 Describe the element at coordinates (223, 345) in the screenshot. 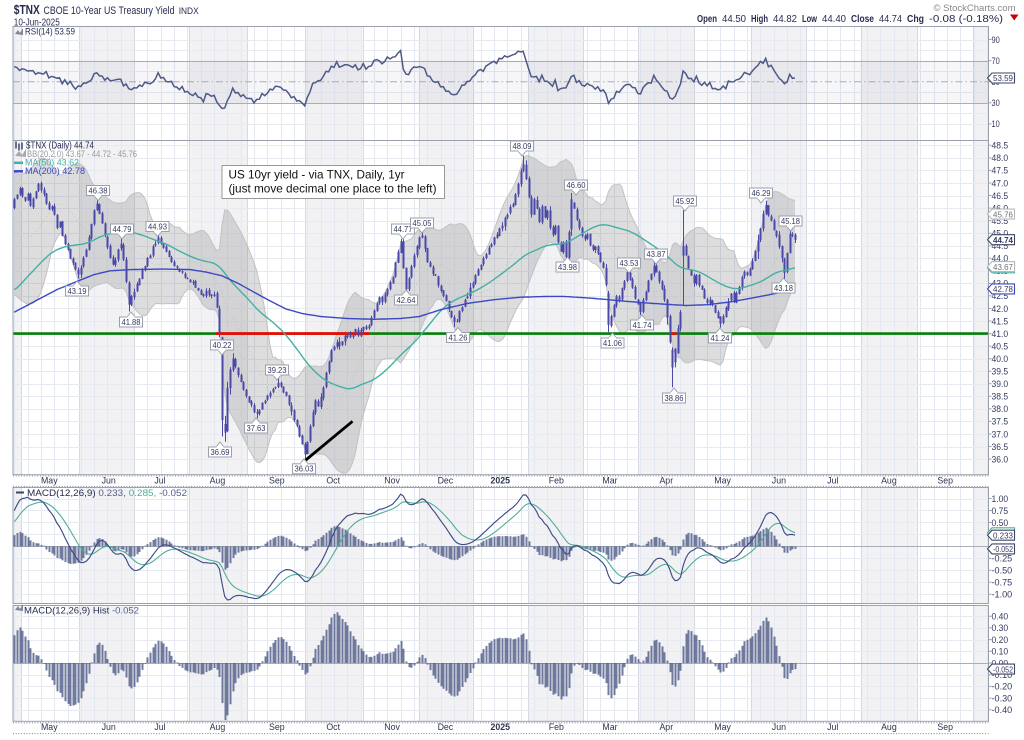

I see `svg-text: 40.22` at that location.